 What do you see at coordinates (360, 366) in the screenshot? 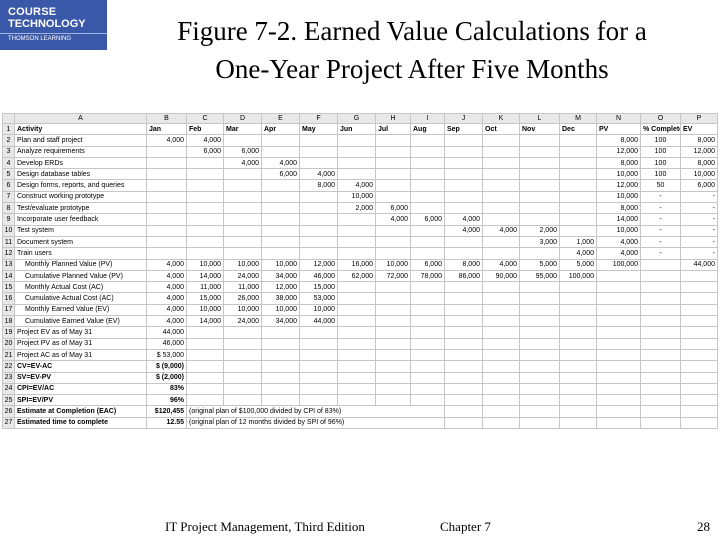
I see `table-row: 22 CV=EV-AC $ (9,000)` at bounding box center [360, 366].